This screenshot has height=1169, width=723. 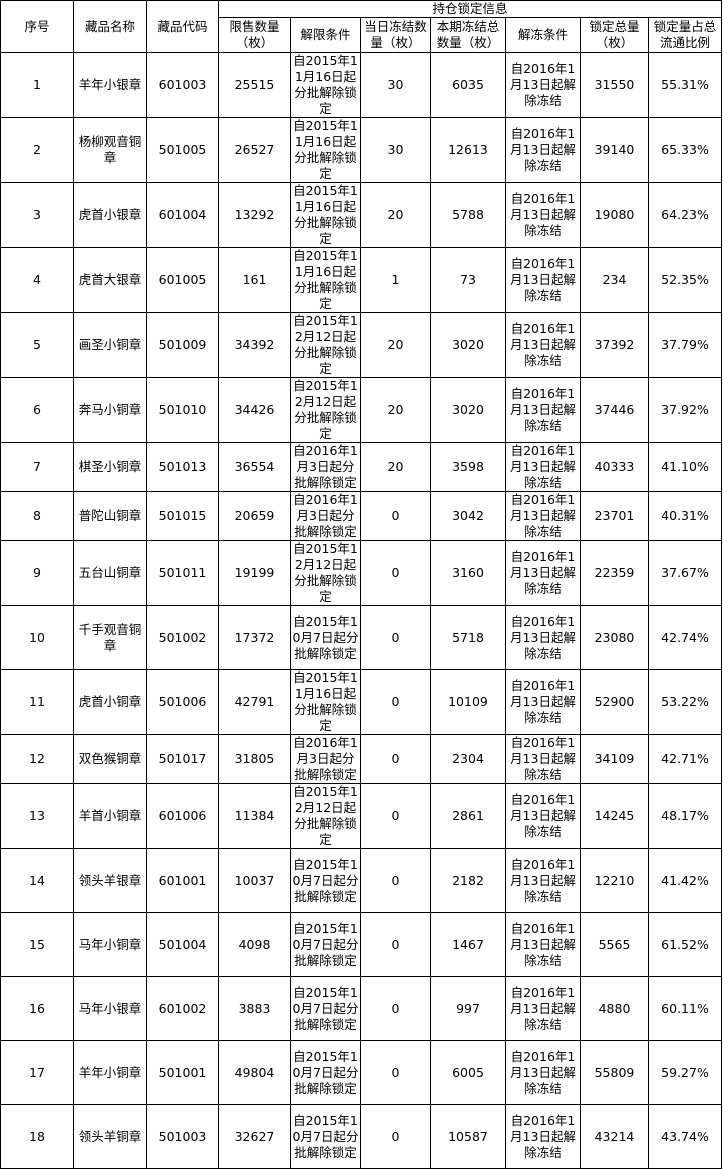 I want to click on cell-limit: 161, so click(x=254, y=280).